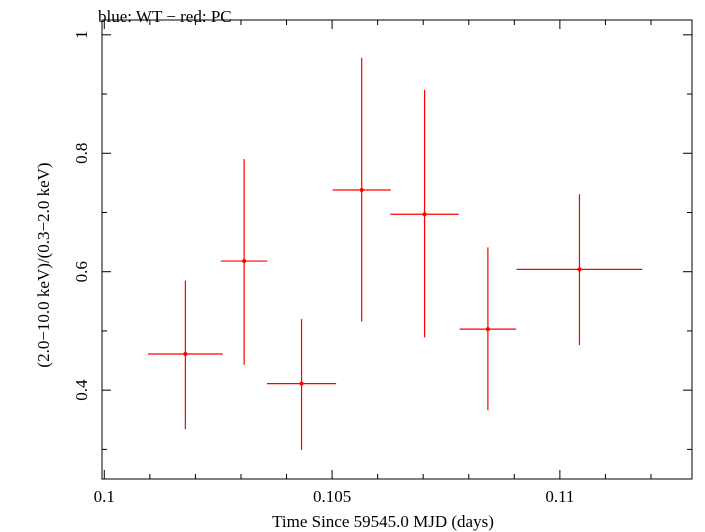  Describe the element at coordinates (43, 264) in the screenshot. I see `y-axis-label: (2.0−10.0 keV)/(0.3−2.0 keV)` at that location.